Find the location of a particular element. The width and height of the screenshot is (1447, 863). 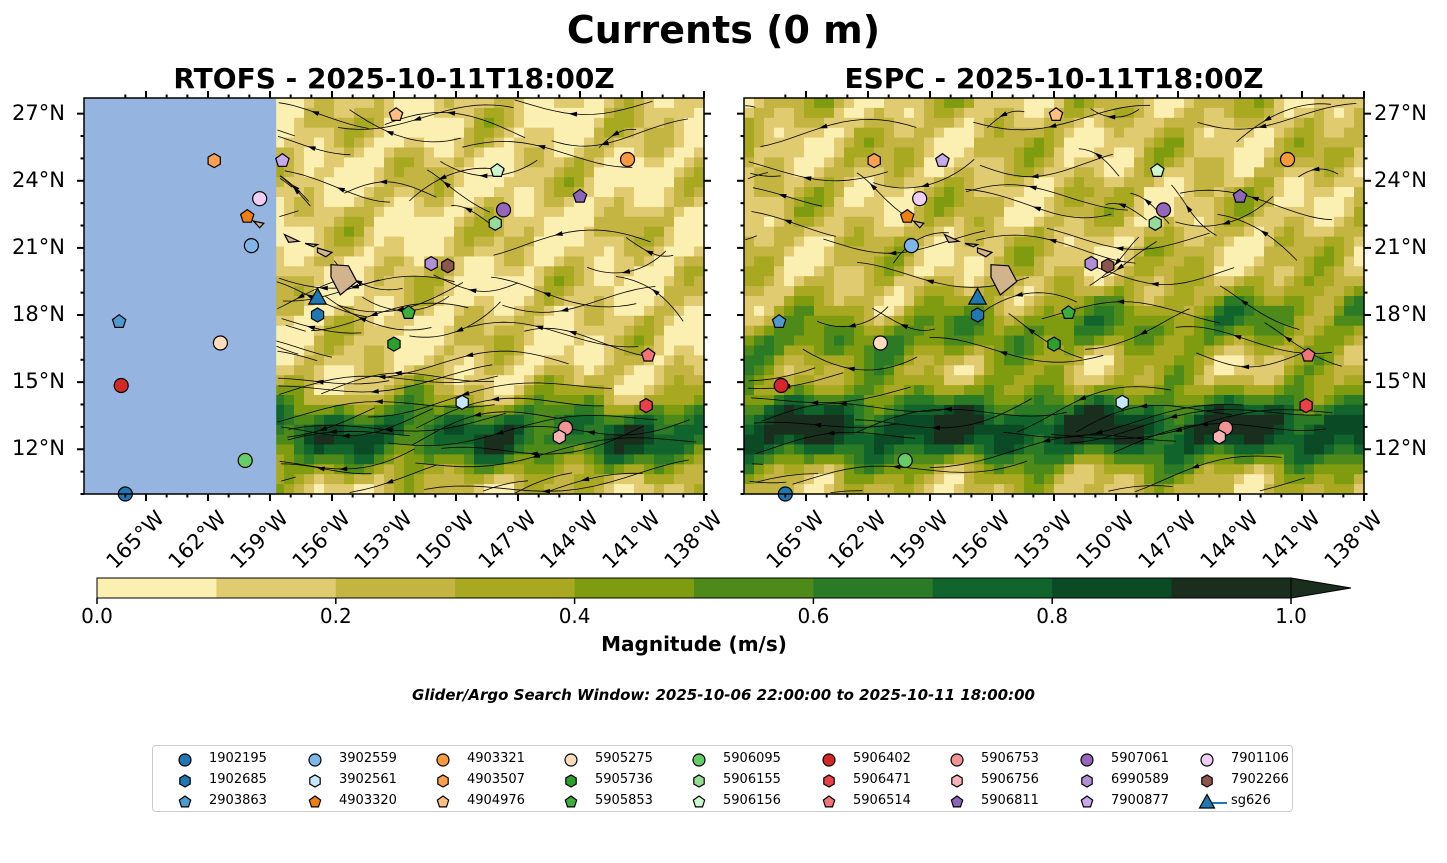

legend-item-label: 7901106 is located at coordinates (1260, 758).